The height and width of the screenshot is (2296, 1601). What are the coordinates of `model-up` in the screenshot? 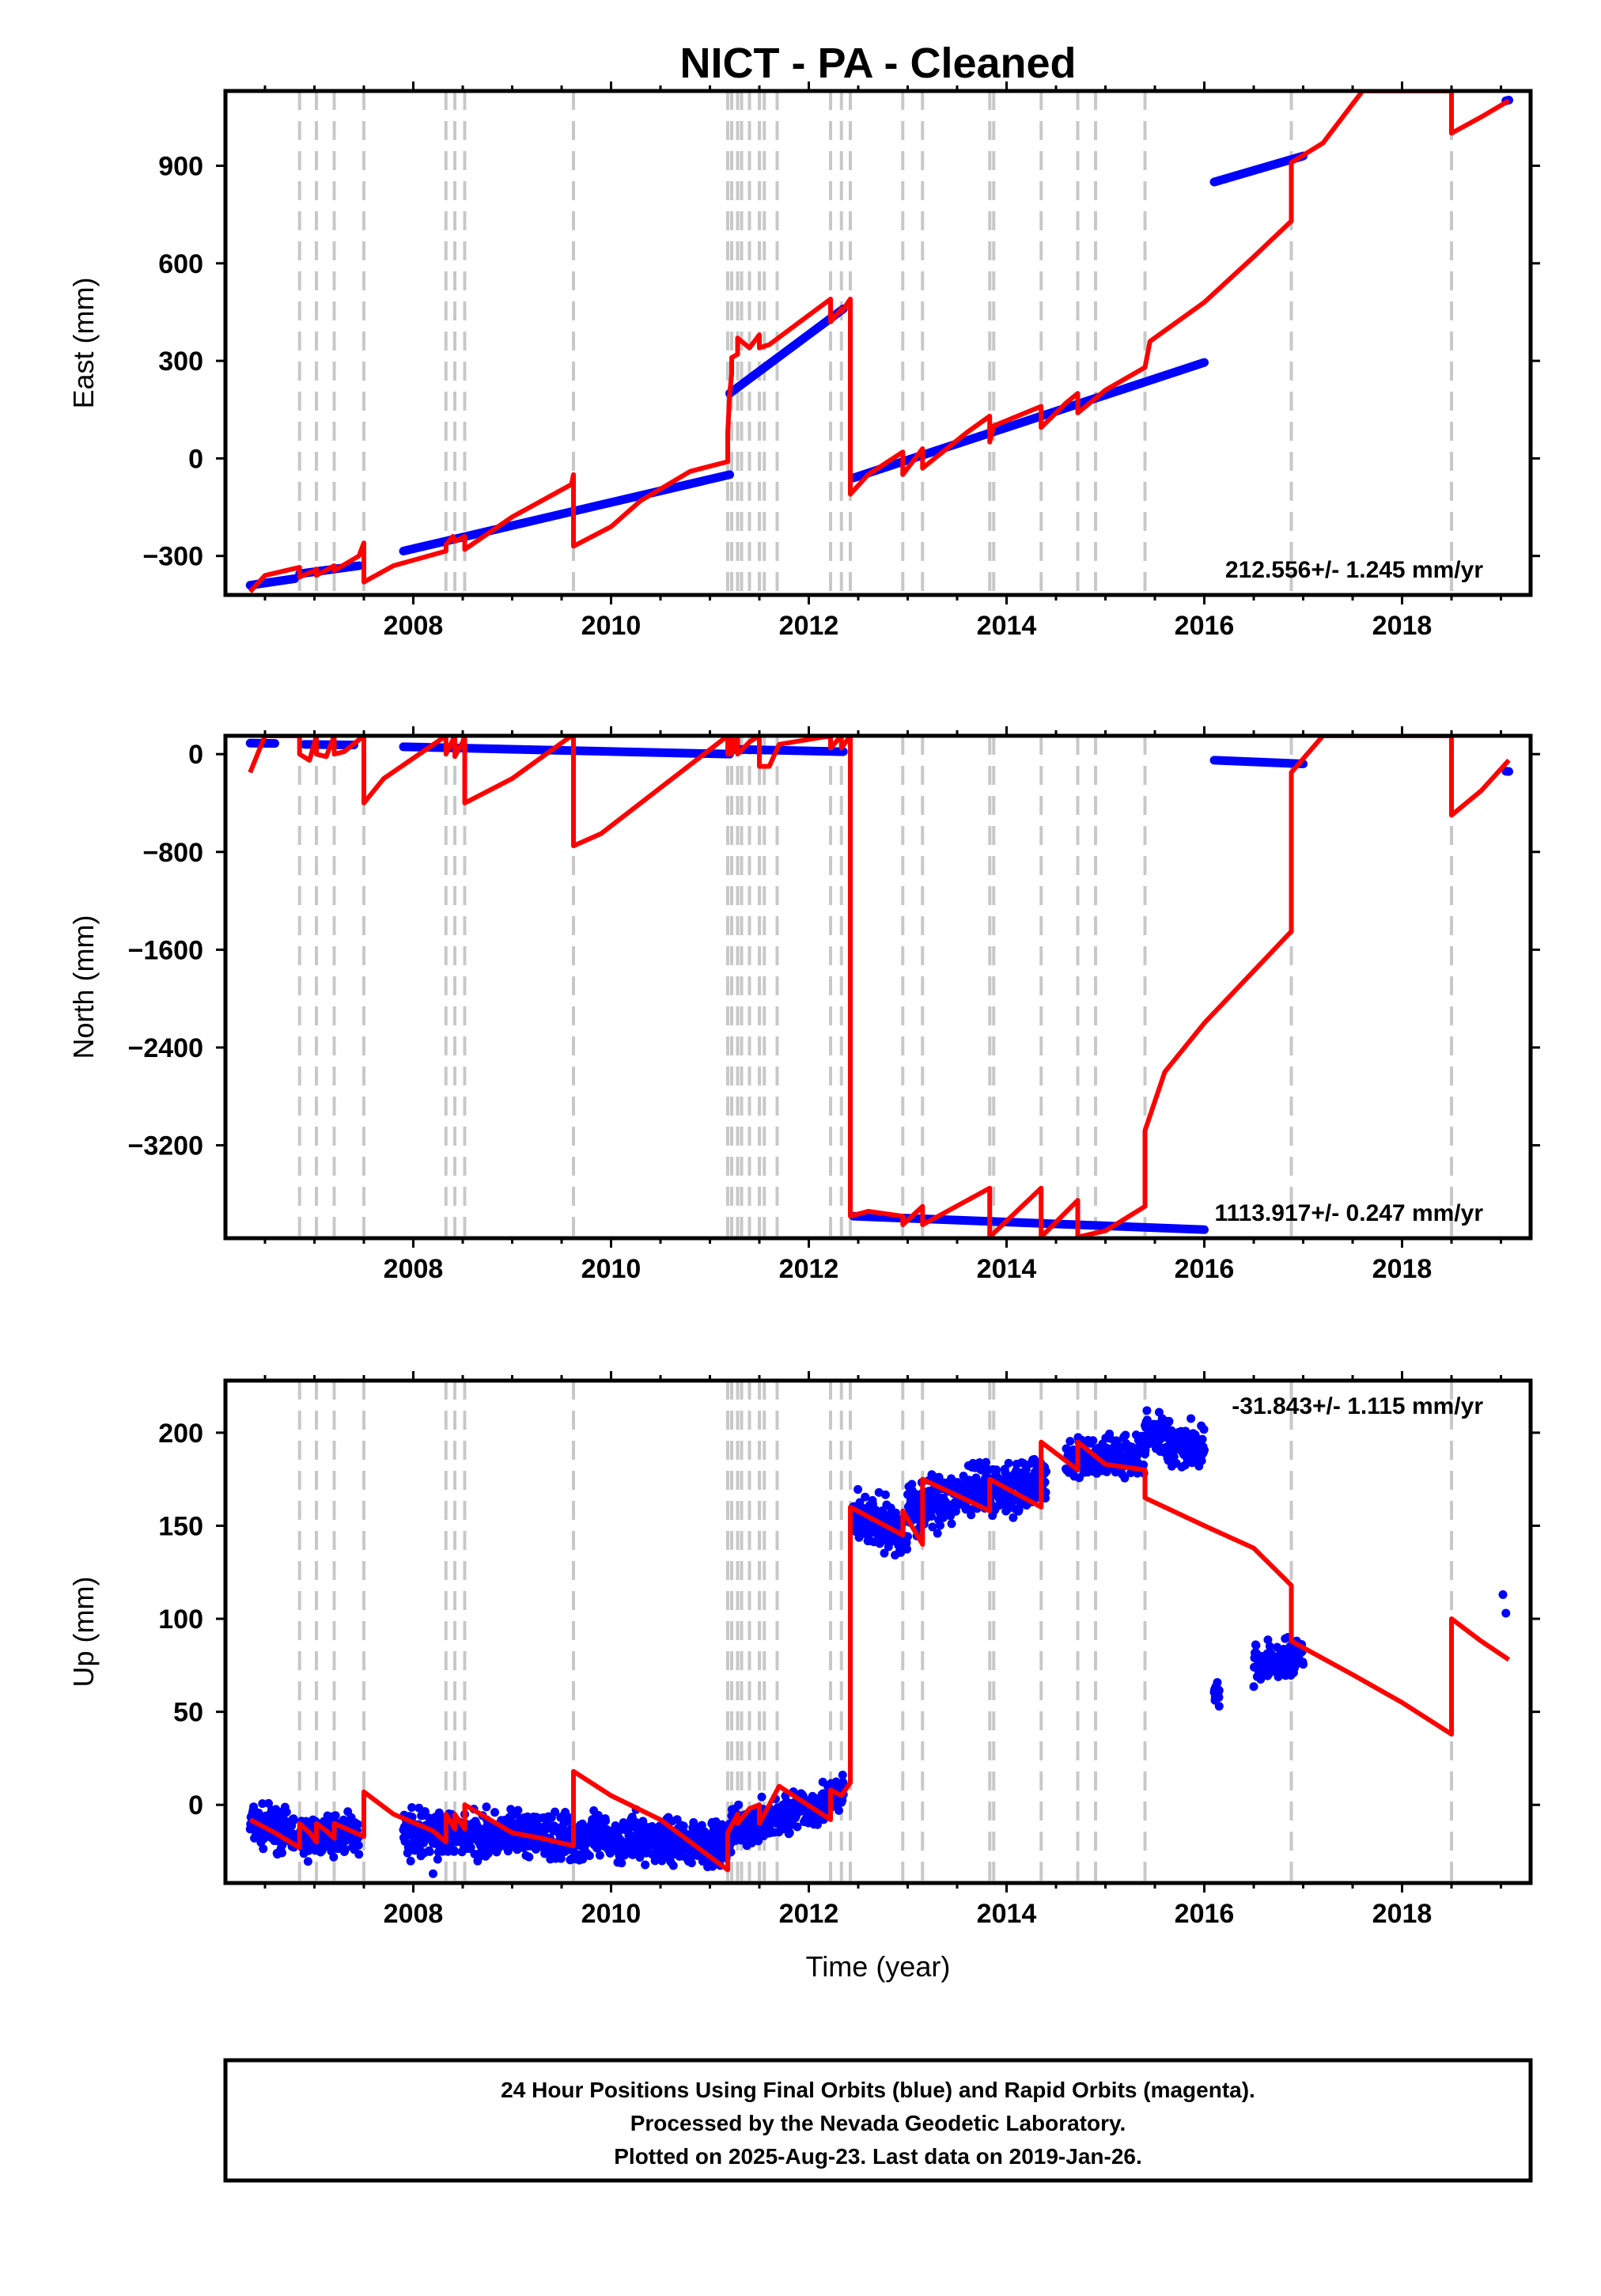 It's located at (879, 1656).